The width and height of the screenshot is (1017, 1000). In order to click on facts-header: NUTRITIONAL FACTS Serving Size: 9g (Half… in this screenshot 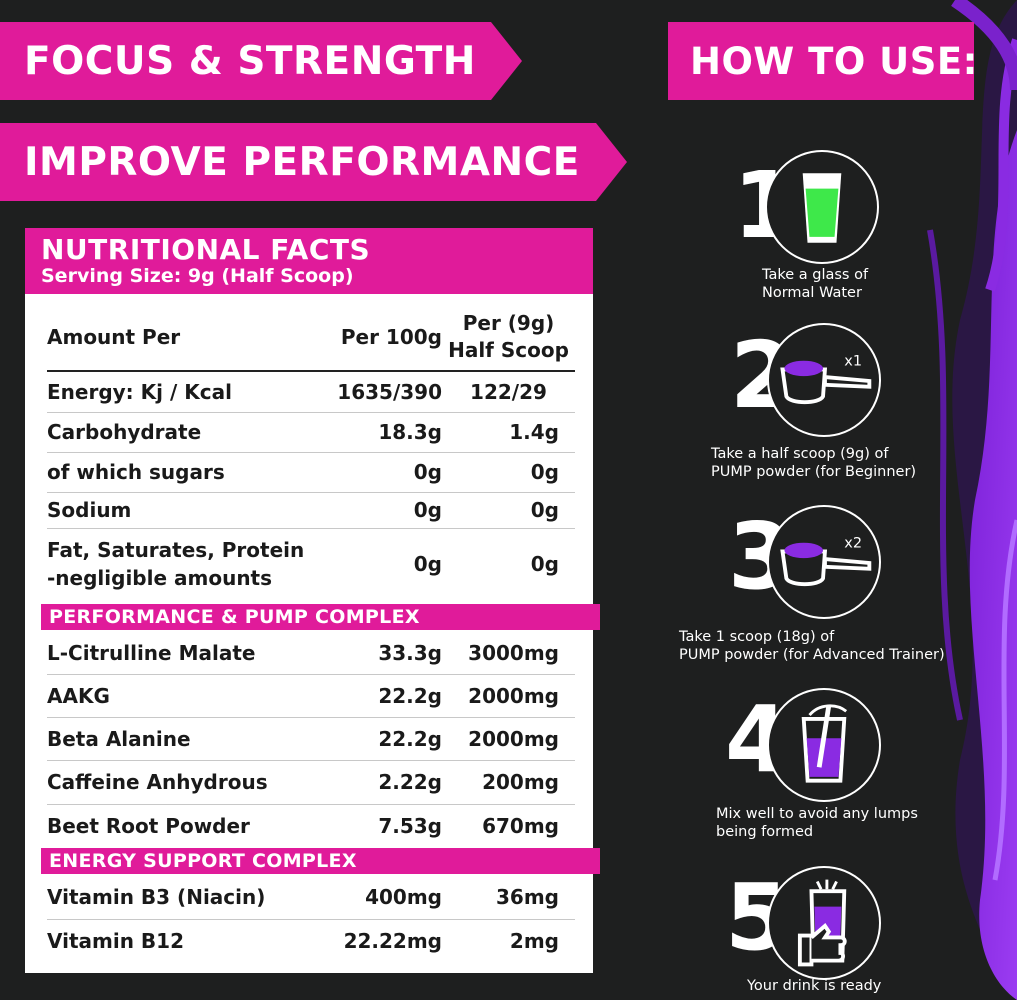, I will do `click(309, 261)`.